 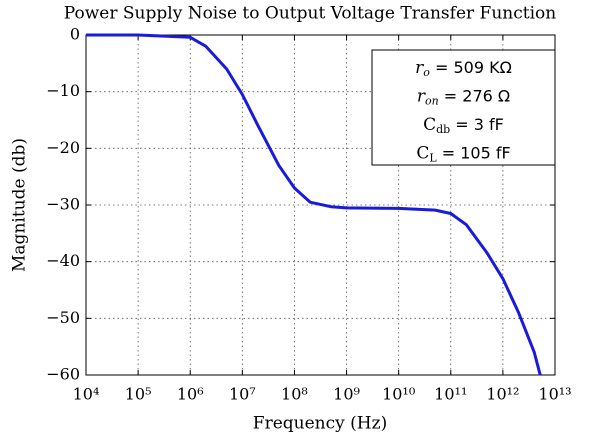 I want to click on x-tick-label: 10⁶, so click(x=190, y=394).